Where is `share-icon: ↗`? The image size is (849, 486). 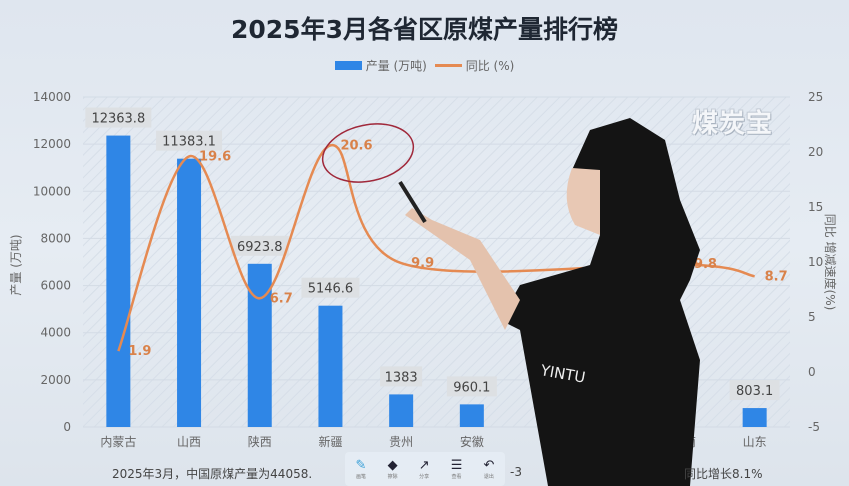 share-icon: ↗ is located at coordinates (424, 465).